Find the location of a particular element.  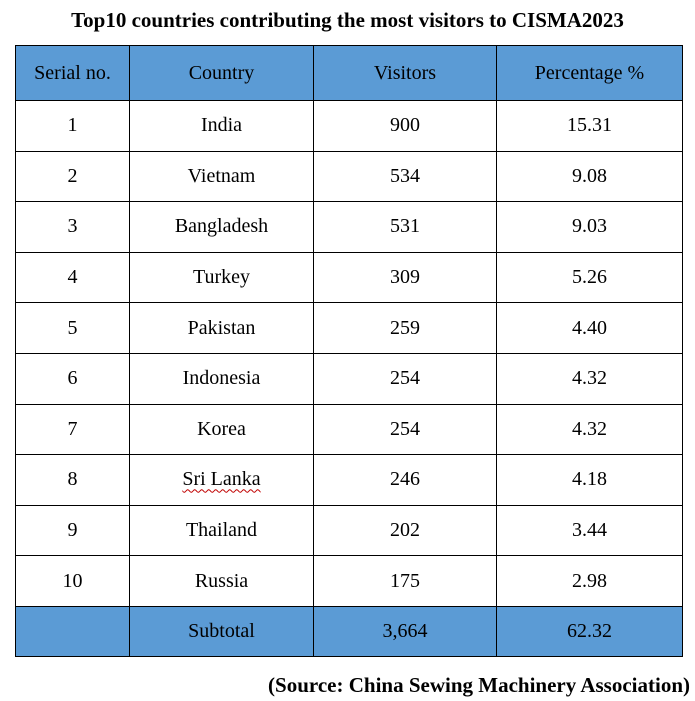

table-row: 2 Vietnam 534 9.08 is located at coordinates (349, 176).